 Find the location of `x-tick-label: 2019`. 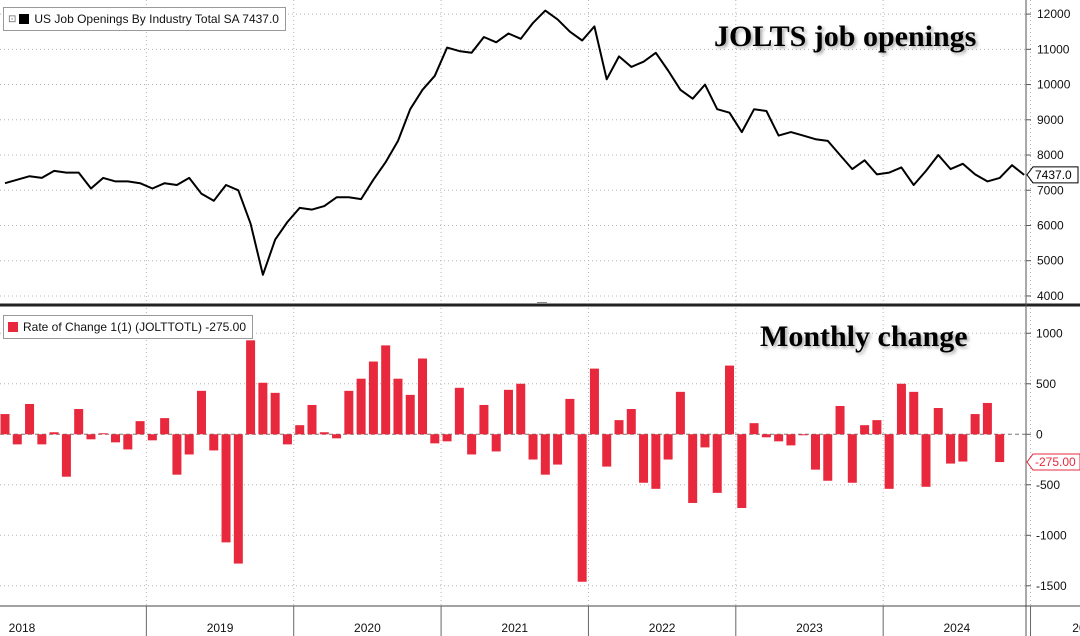

x-tick-label: 2019 is located at coordinates (220, 628).